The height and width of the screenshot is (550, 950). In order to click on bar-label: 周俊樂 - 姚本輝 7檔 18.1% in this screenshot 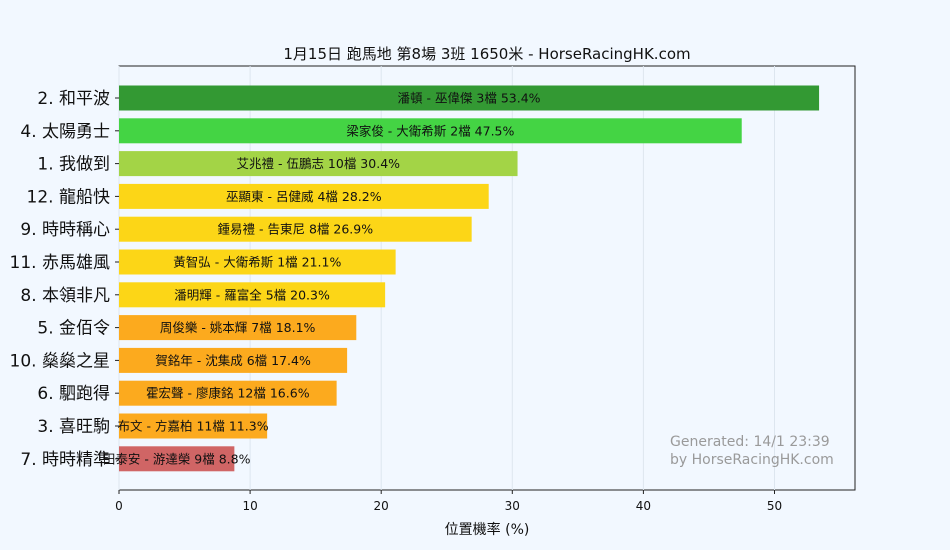, I will do `click(238, 327)`.